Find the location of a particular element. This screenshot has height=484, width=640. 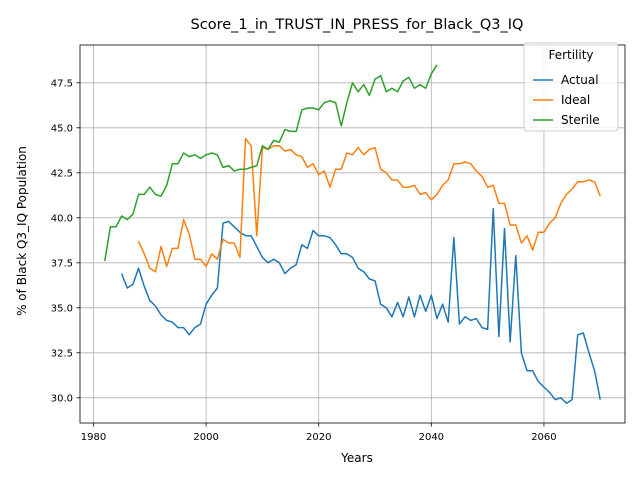

legend-entries: Actual Ideal Sterile is located at coordinates (566, 100).